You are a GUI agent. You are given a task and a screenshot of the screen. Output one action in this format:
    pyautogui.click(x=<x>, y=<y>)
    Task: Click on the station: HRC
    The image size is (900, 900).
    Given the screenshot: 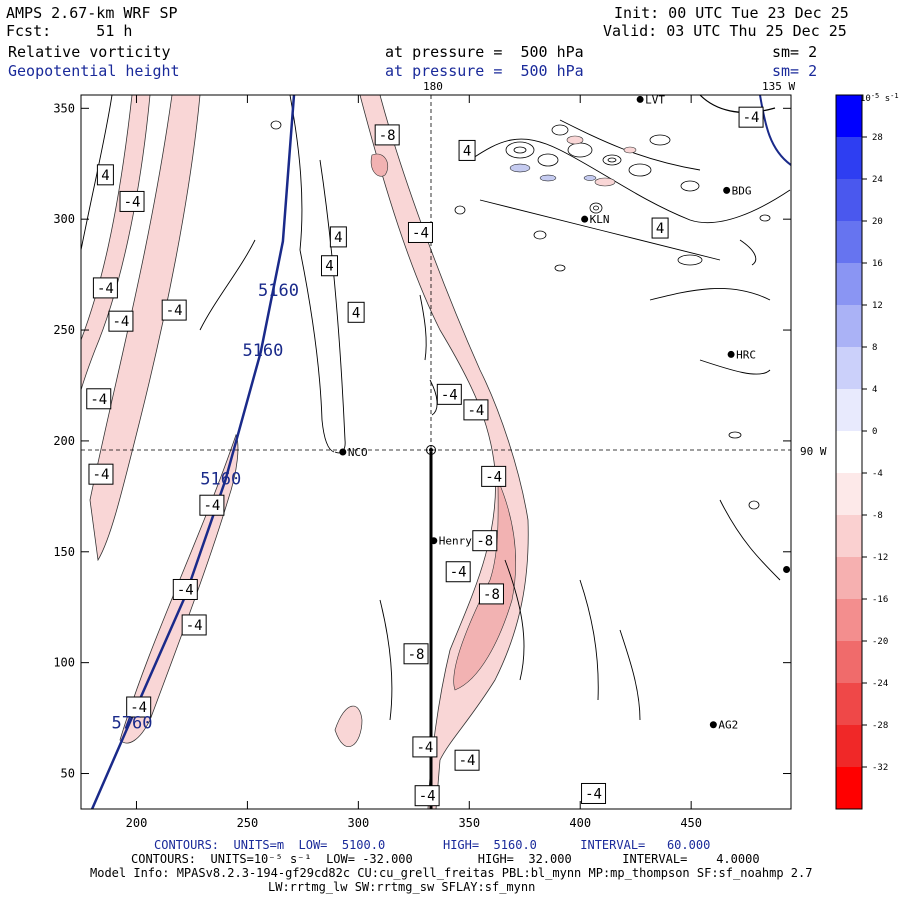 What is the action you would take?
    pyautogui.click(x=741, y=354)
    